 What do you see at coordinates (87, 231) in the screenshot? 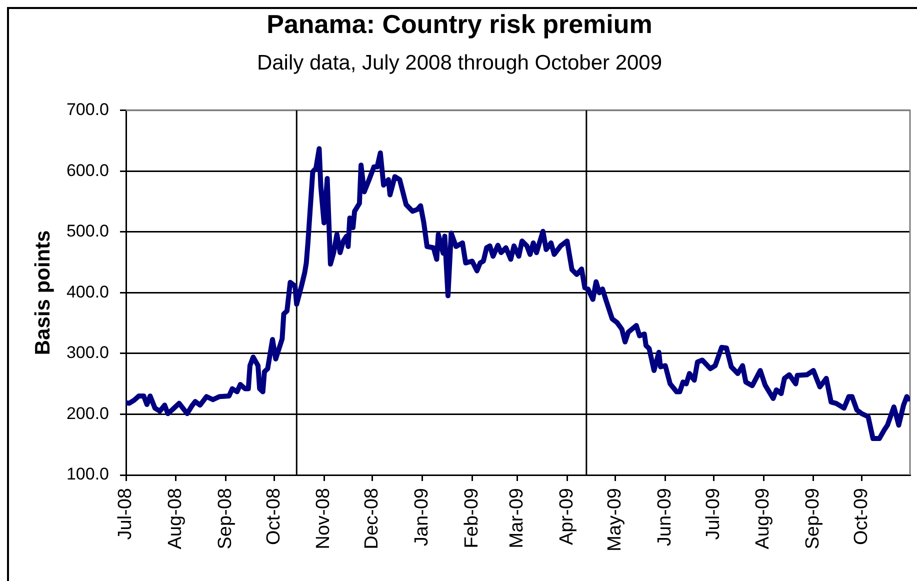
I see `y-tick-label: 500.0` at bounding box center [87, 231].